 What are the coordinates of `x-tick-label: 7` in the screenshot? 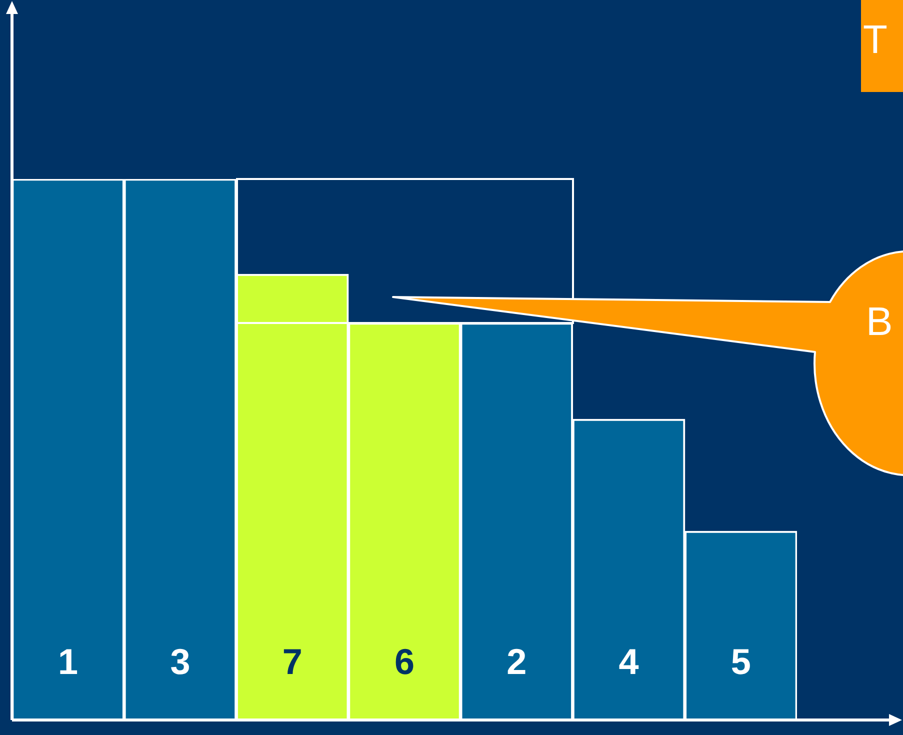 It's located at (292, 661).